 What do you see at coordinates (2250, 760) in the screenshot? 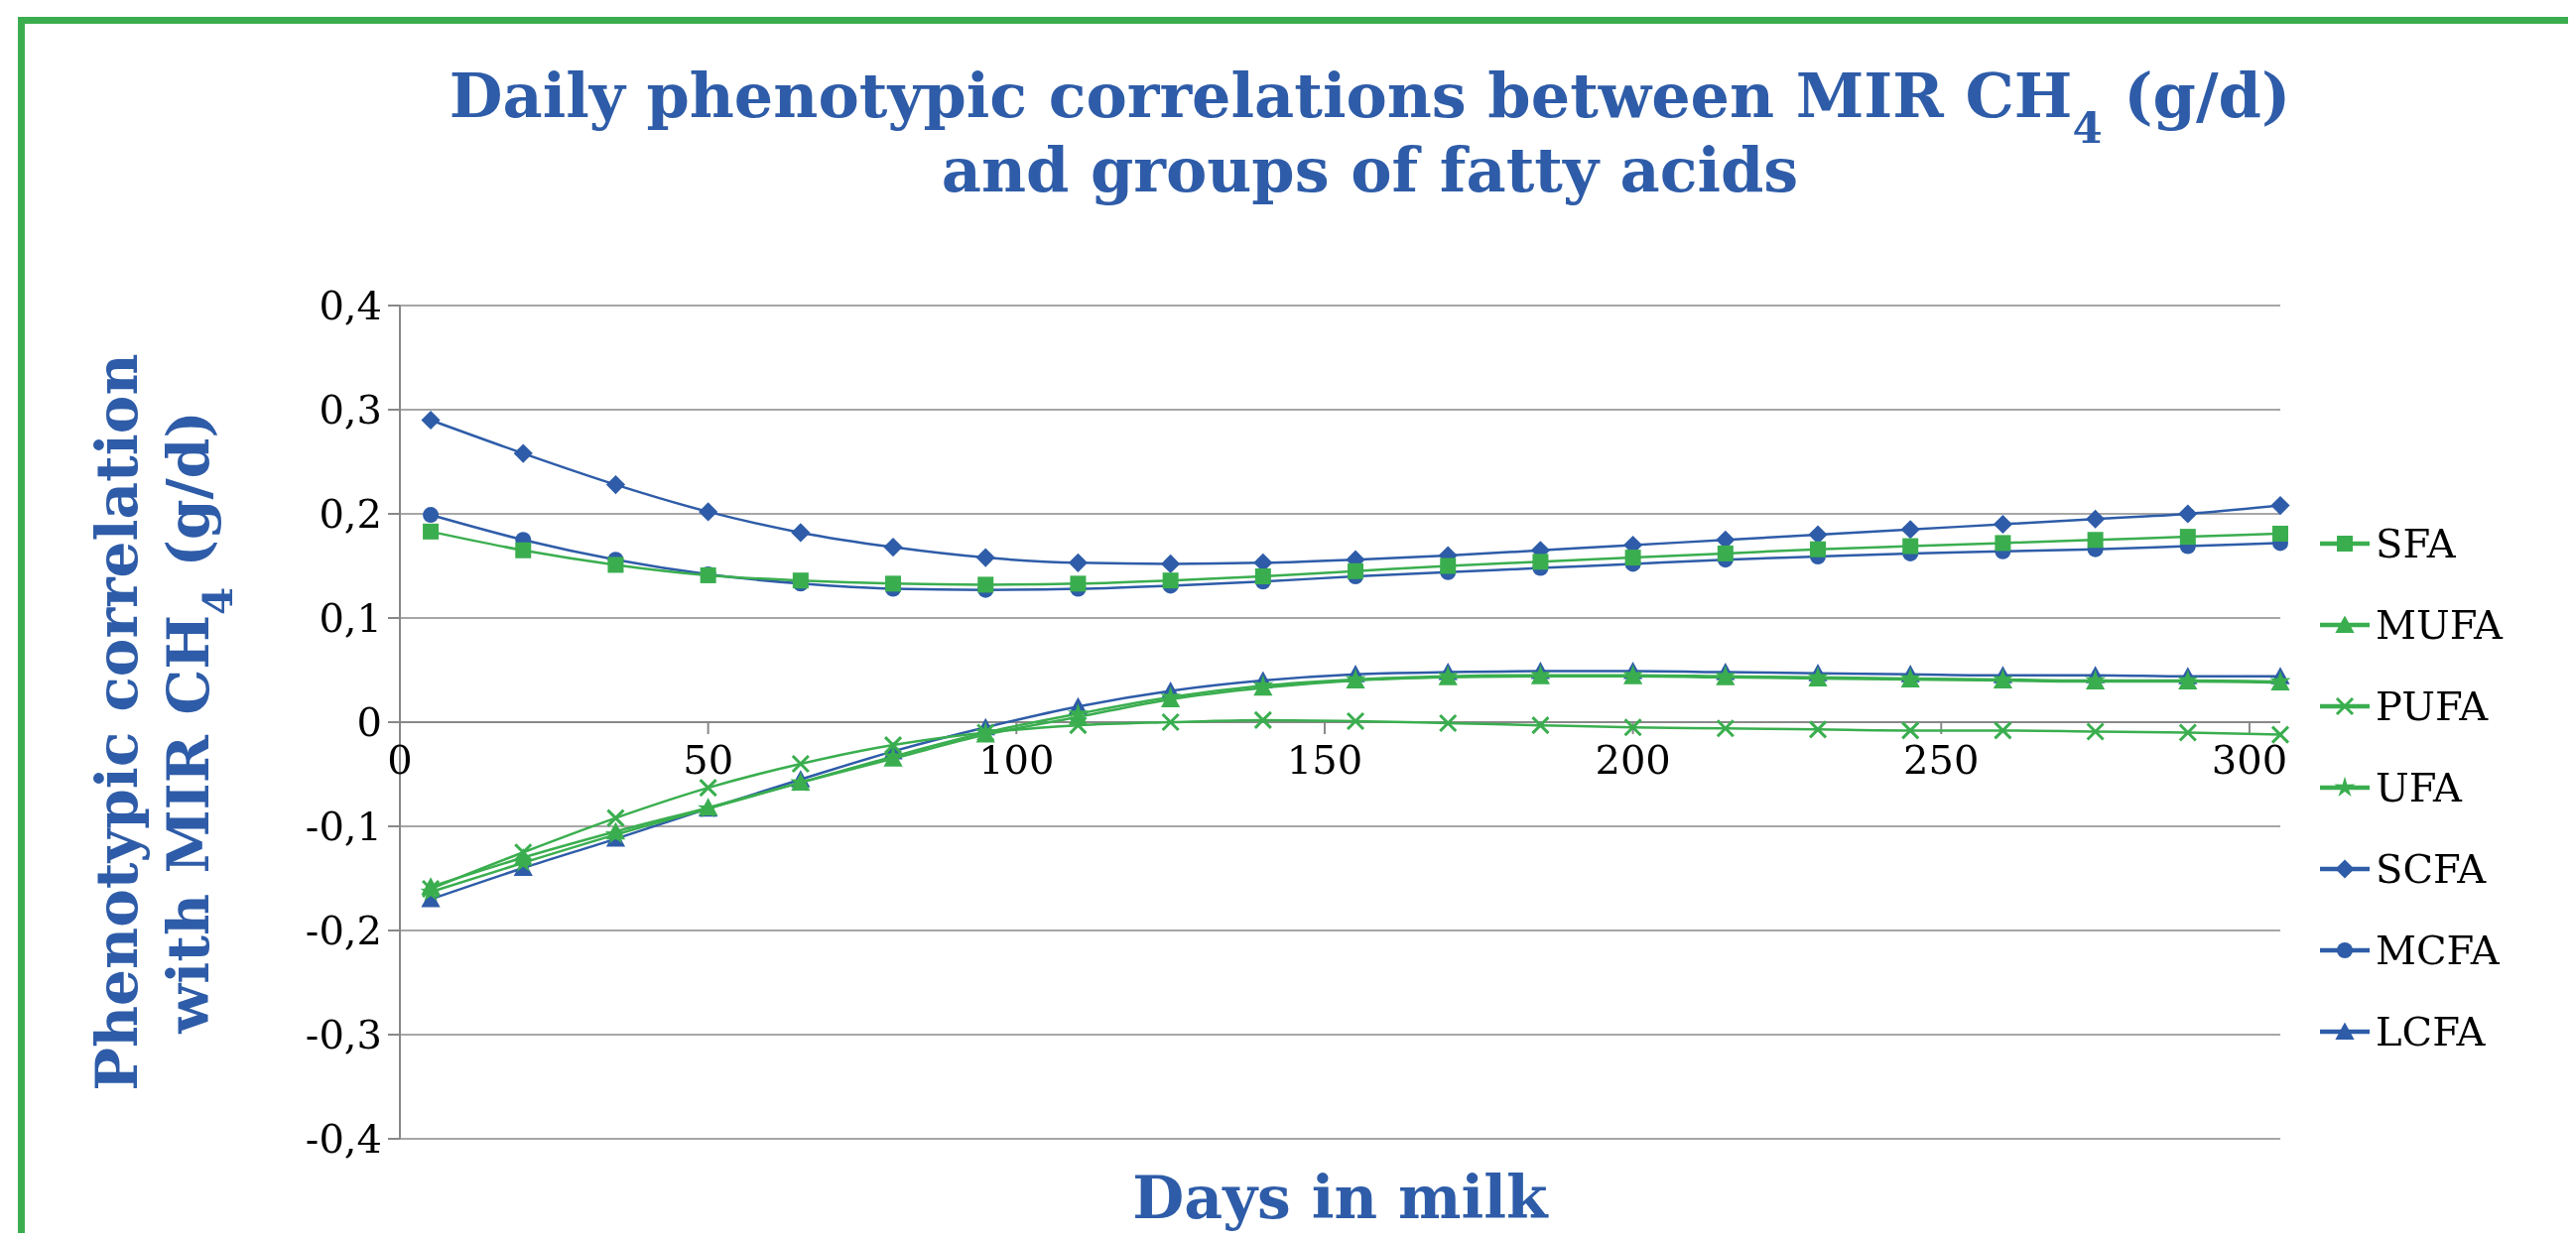
I see `x-tick-label: 300` at bounding box center [2250, 760].